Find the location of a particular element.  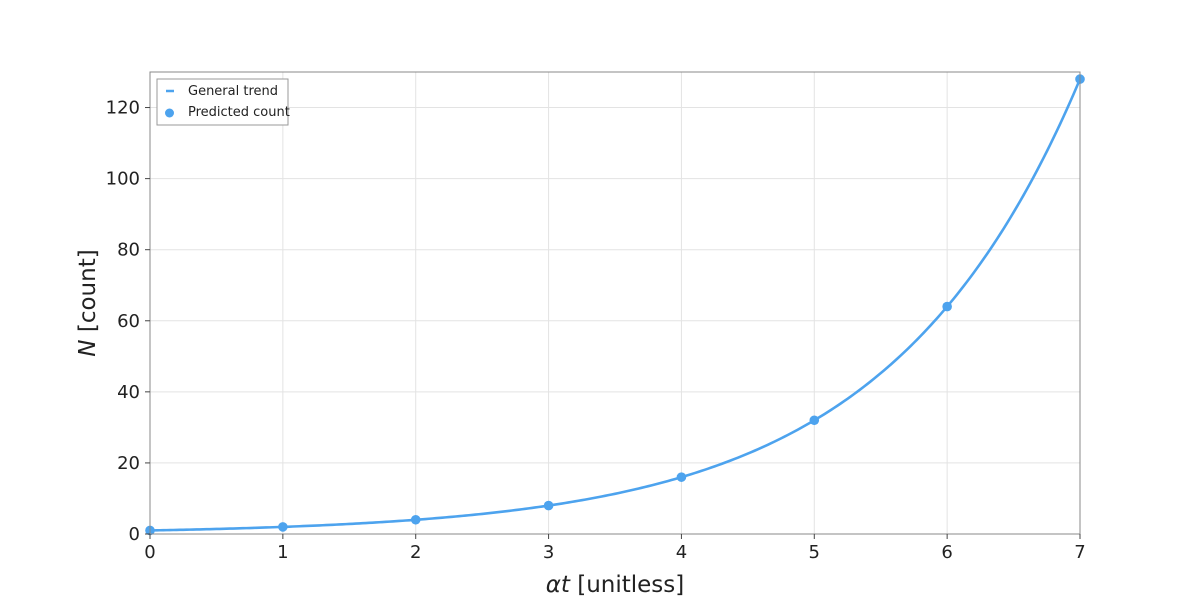

y-tick-label: 100 is located at coordinates (123, 179).